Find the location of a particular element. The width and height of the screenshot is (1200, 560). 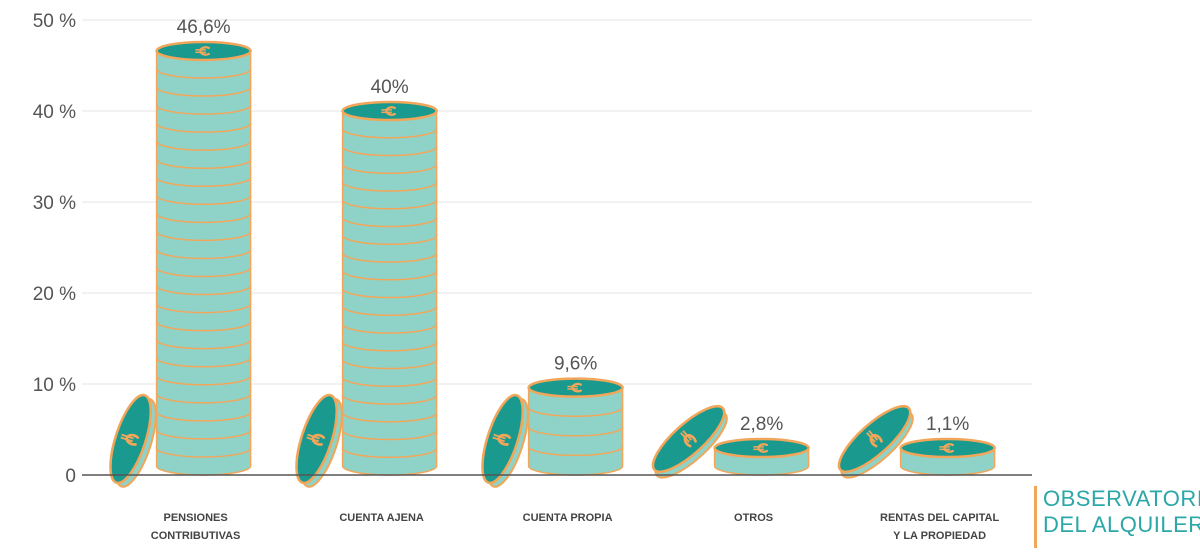

value-label: 40% is located at coordinates (390, 87).